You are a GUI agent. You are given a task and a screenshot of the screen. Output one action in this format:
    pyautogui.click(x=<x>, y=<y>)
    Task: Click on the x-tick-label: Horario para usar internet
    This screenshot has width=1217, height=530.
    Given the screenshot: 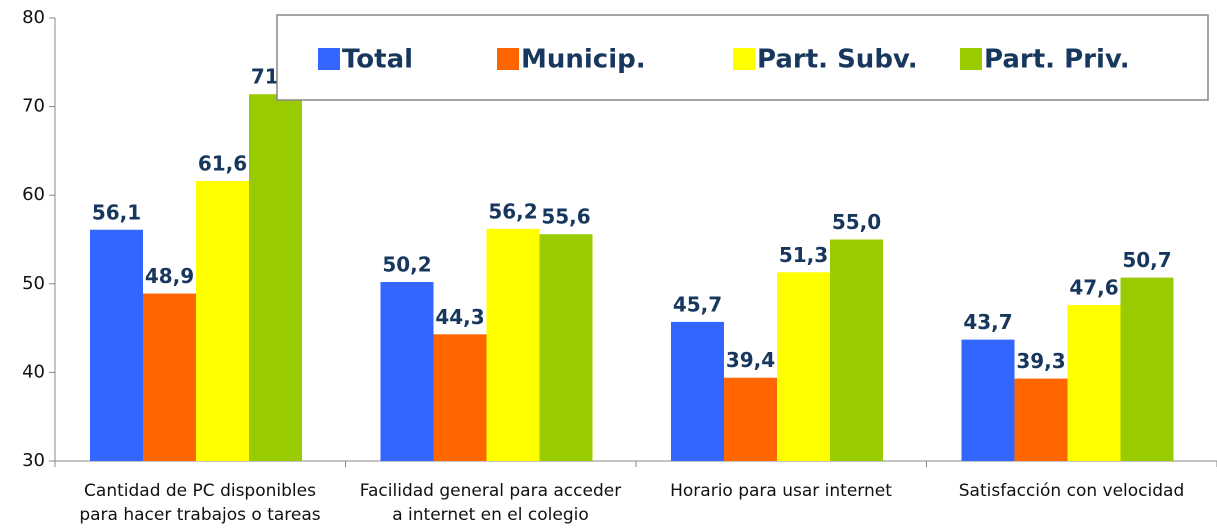 What is the action you would take?
    pyautogui.click(x=781, y=491)
    